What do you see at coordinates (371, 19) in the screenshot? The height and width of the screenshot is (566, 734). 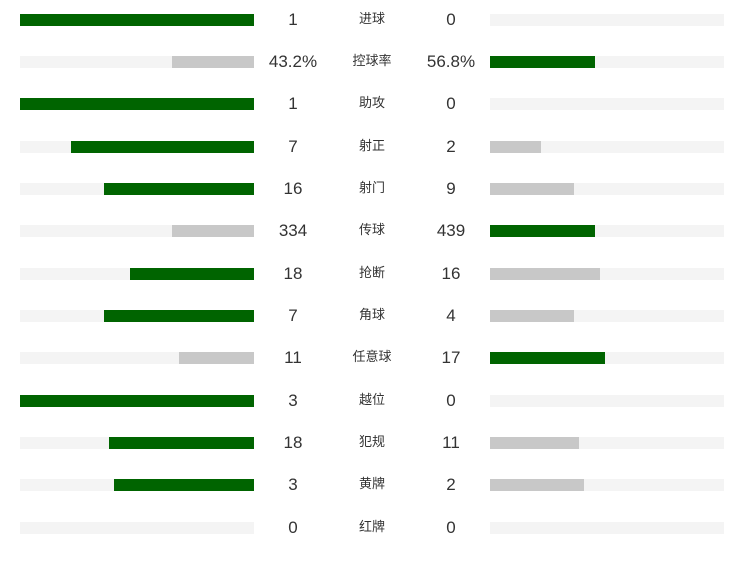 I see `stat-label: 进球` at bounding box center [371, 19].